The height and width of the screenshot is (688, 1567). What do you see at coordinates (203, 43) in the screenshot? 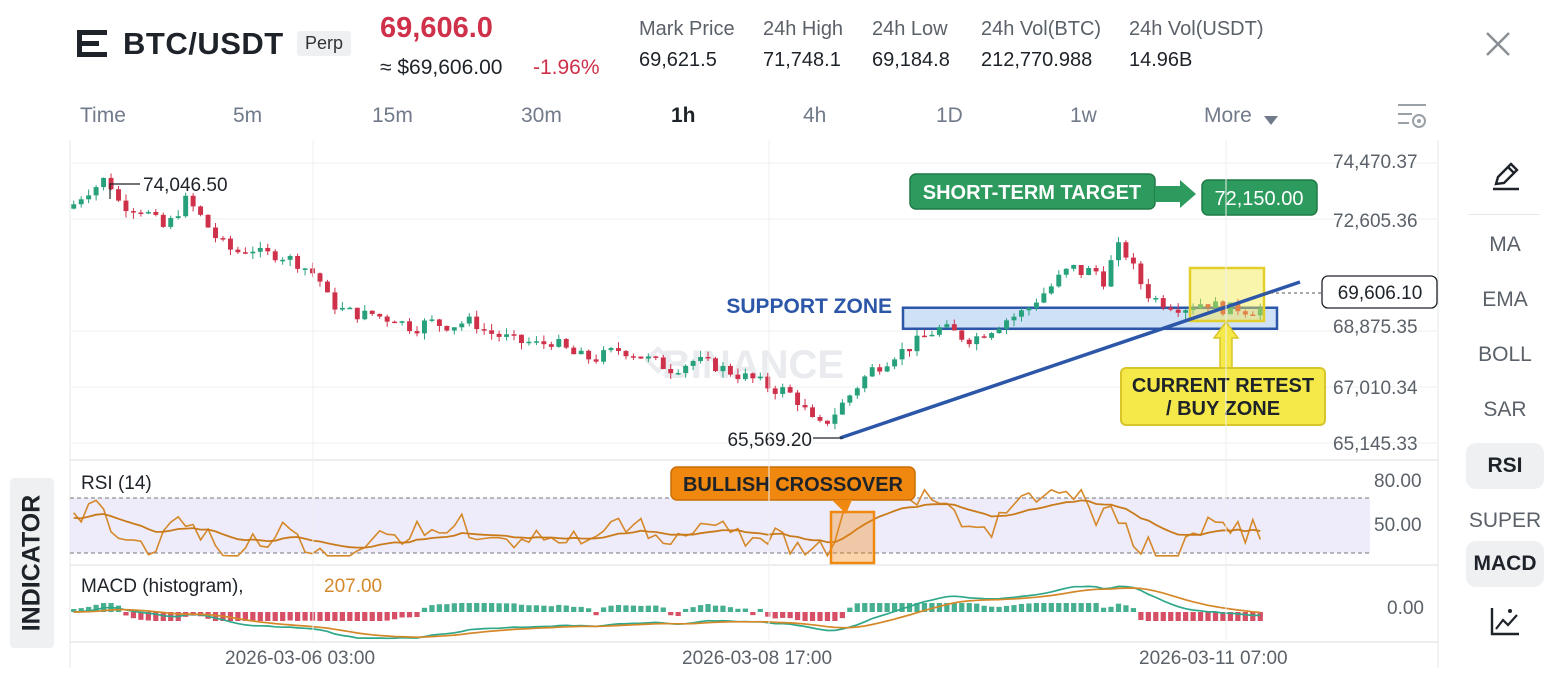
I see `symbol-title: BTC/USDT` at bounding box center [203, 43].